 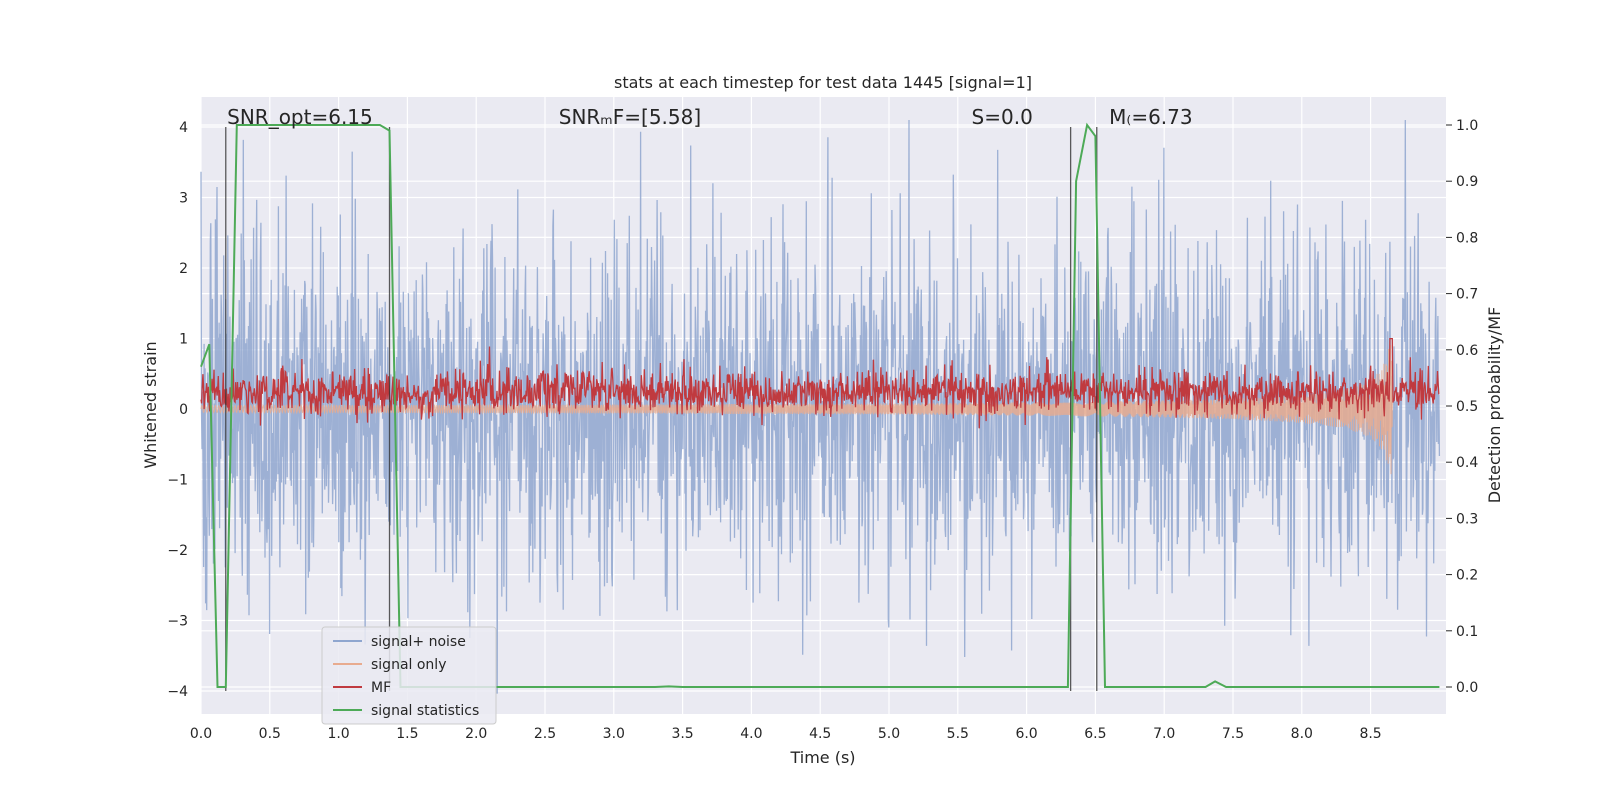 What do you see at coordinates (1467, 688) in the screenshot?
I see `y2-tick-label: 0.0` at bounding box center [1467, 688].